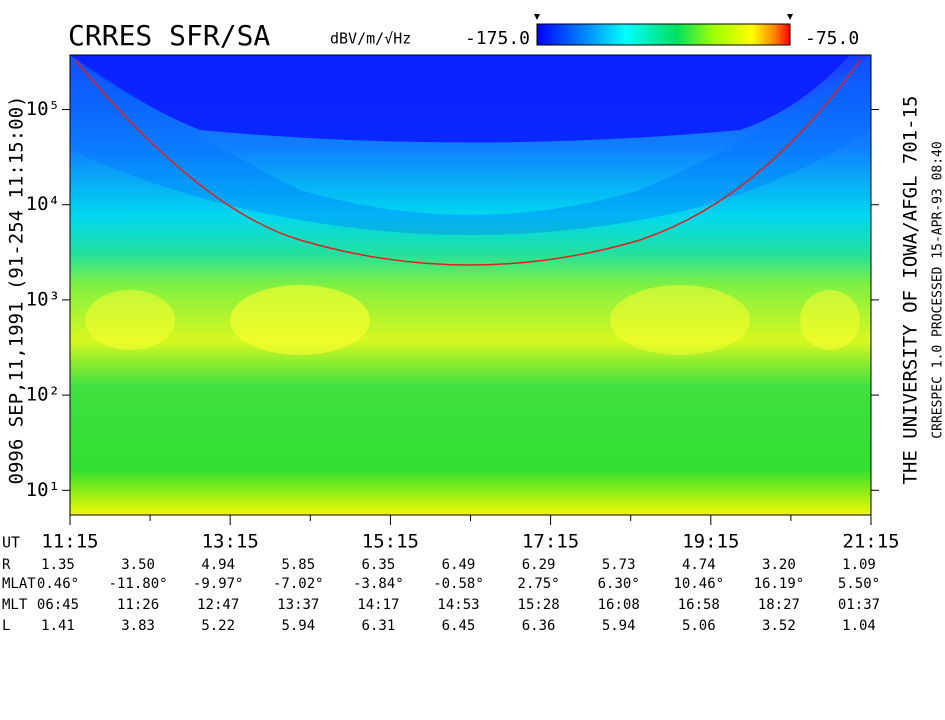  What do you see at coordinates (6, 626) in the screenshot?
I see `ephemeris-row-label: L` at bounding box center [6, 626].